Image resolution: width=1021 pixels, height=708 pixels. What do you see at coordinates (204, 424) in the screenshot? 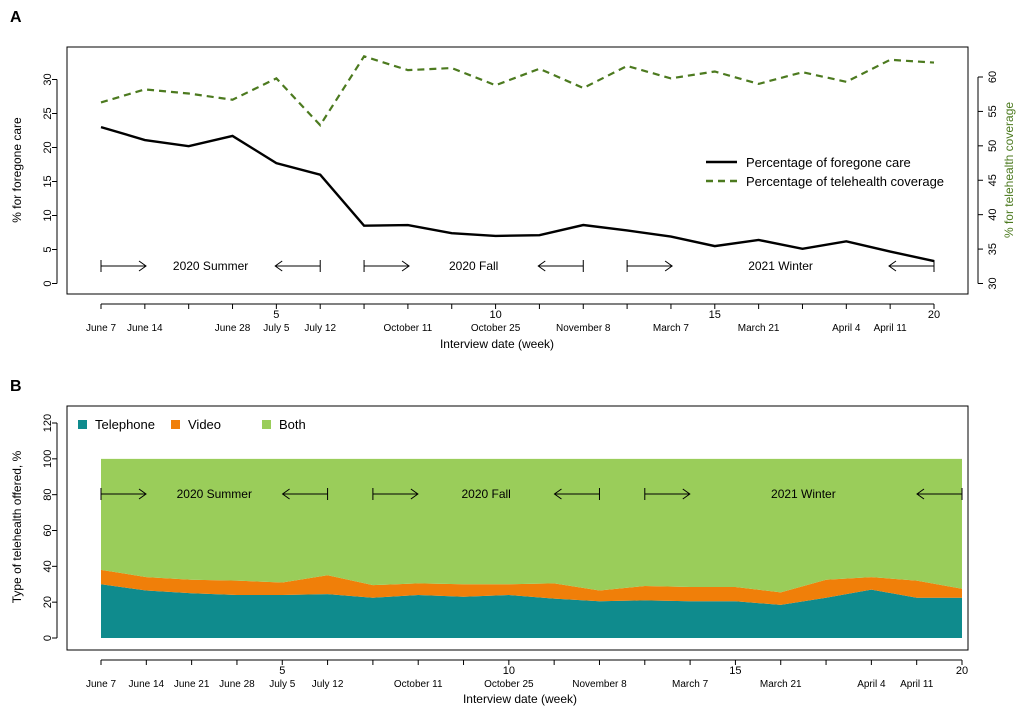
I see `legend-video-label: Video` at bounding box center [204, 424].